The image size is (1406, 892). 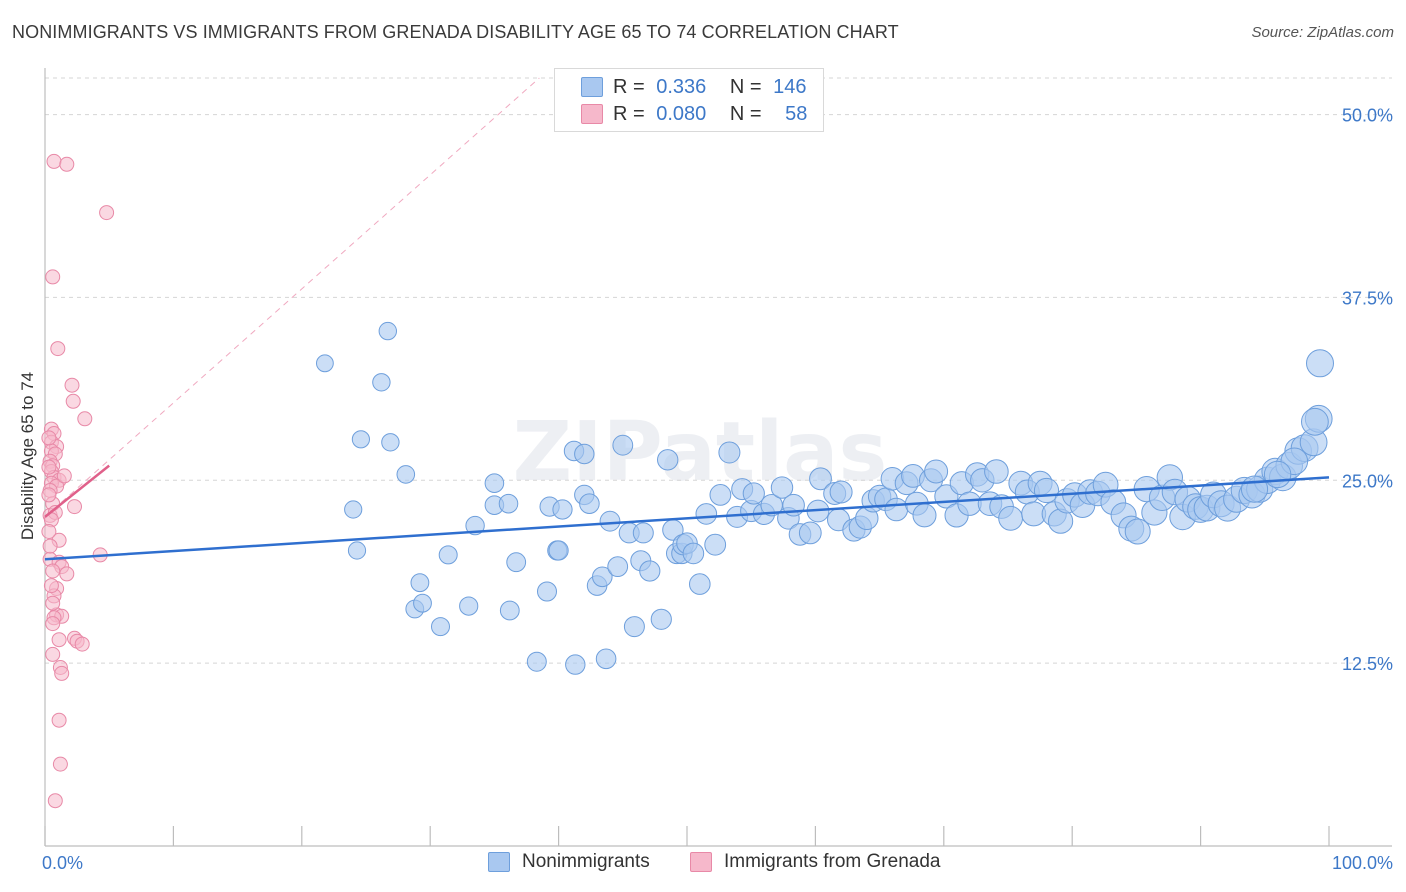 What do you see at coordinates (1367, 298) in the screenshot?
I see `y-tick-label: 37.5%` at bounding box center [1367, 298].